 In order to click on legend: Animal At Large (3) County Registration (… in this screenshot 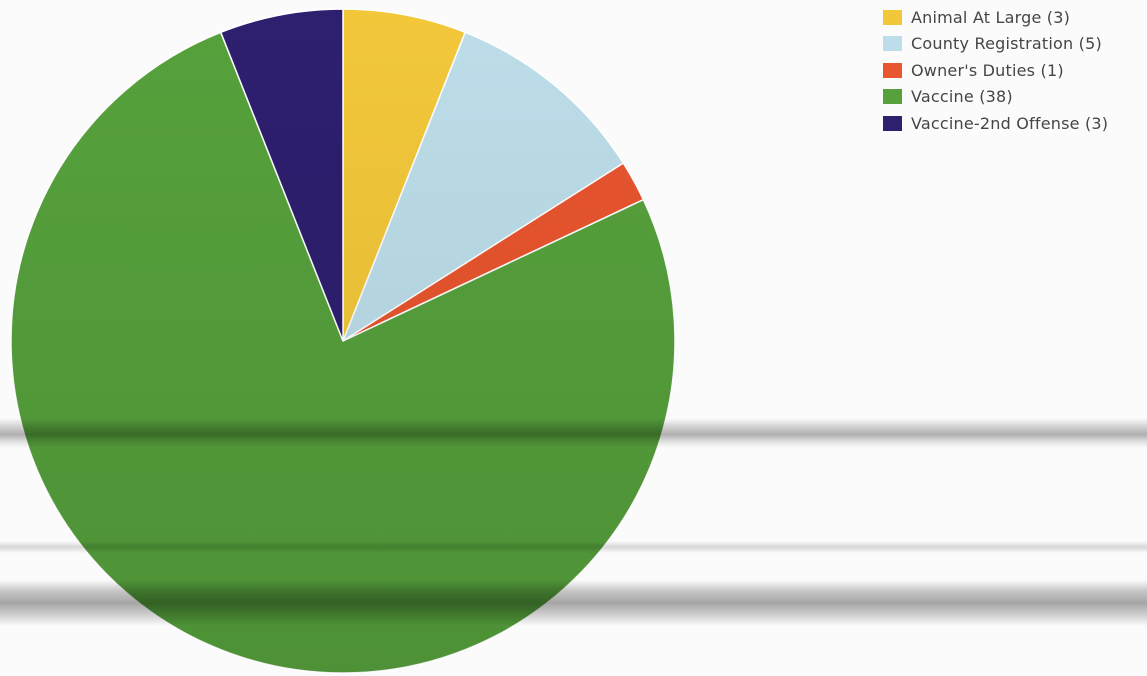, I will do `click(995, 70)`.